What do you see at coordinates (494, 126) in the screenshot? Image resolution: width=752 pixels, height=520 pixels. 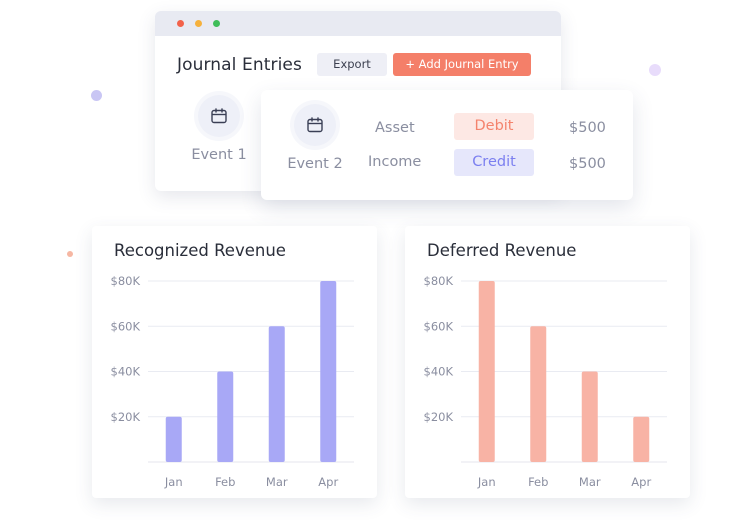 I see `debit-badge: Debit` at bounding box center [494, 126].